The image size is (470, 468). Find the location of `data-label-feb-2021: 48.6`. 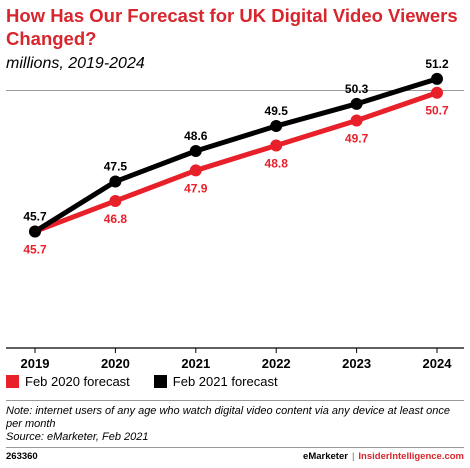

data-label-feb-2021: 48.6 is located at coordinates (196, 136).